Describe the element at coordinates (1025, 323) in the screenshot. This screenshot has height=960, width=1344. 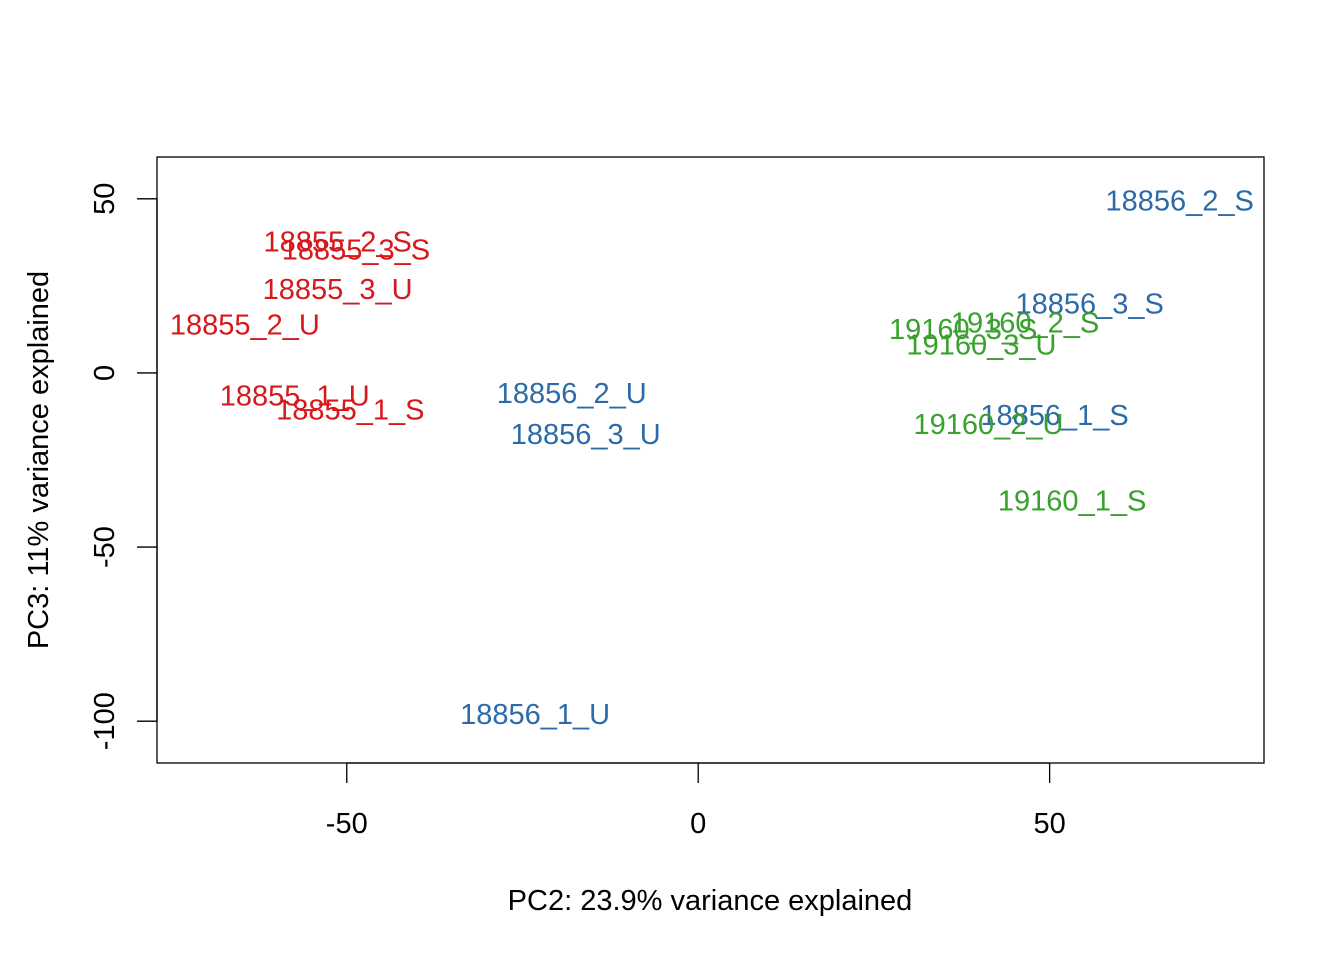
I see `point-label: 19160_2_S` at that location.